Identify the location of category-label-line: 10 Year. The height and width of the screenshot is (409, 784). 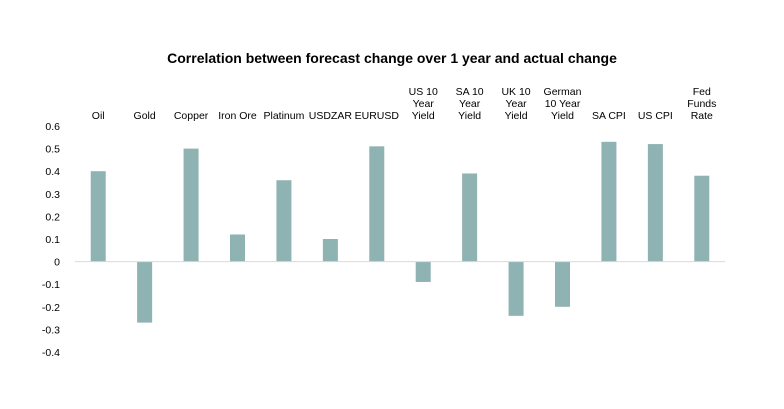
(563, 104).